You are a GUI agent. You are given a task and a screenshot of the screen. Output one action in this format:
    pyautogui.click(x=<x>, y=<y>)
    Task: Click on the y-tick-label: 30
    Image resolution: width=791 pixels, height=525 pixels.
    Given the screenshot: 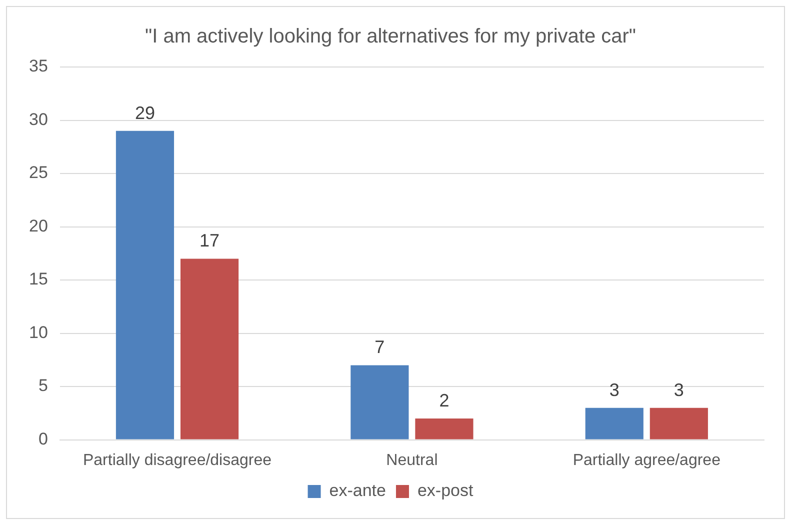 What is the action you would take?
    pyautogui.click(x=38, y=119)
    